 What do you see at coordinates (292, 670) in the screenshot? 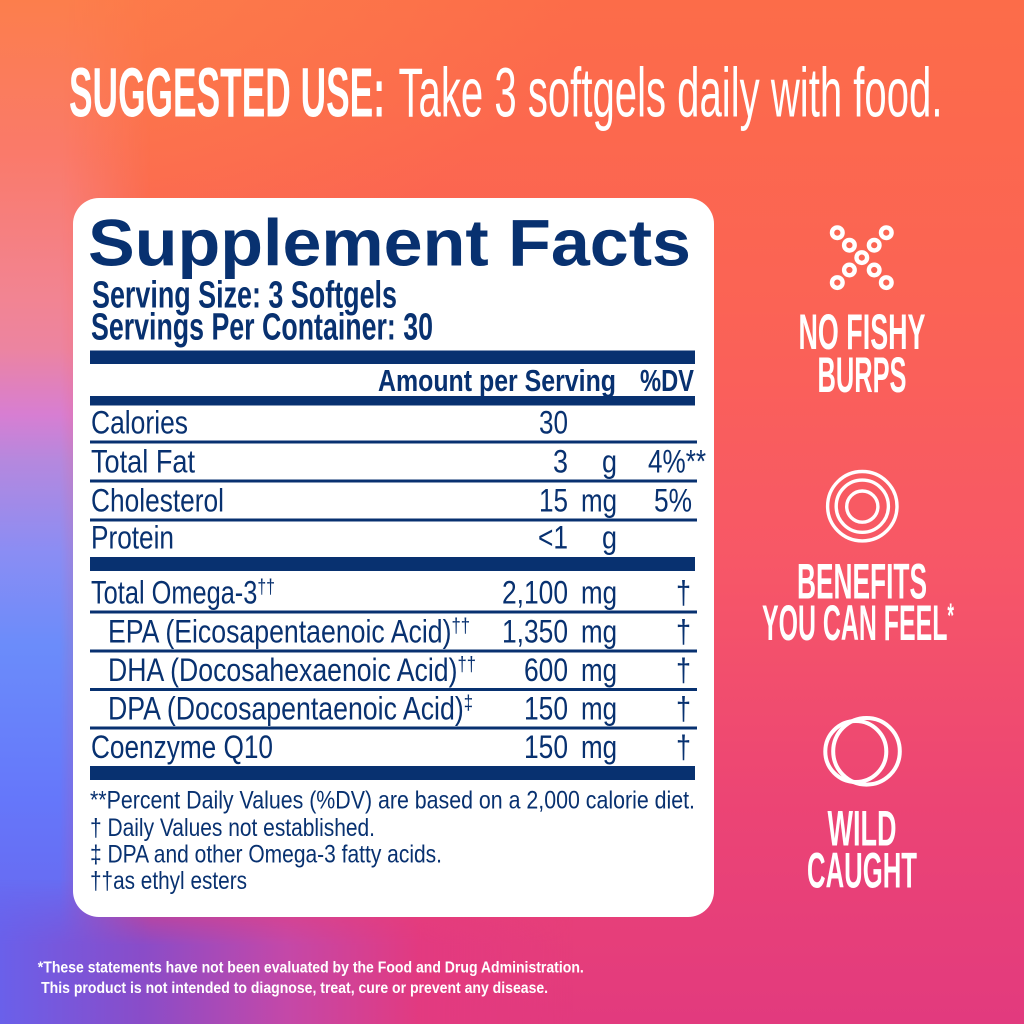
I see `svg-text: DHA (Docosahexaenoic Acid)††` at bounding box center [292, 670].